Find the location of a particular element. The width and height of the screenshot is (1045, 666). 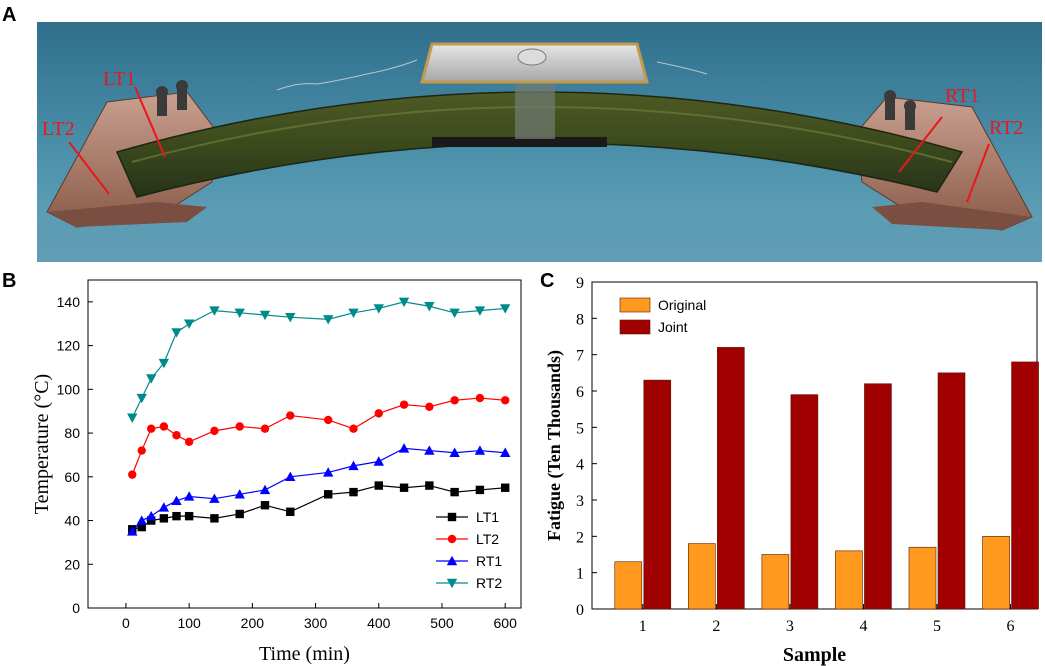

legend: LT1 LT2 RT1 RT2 is located at coordinates (469, 550).